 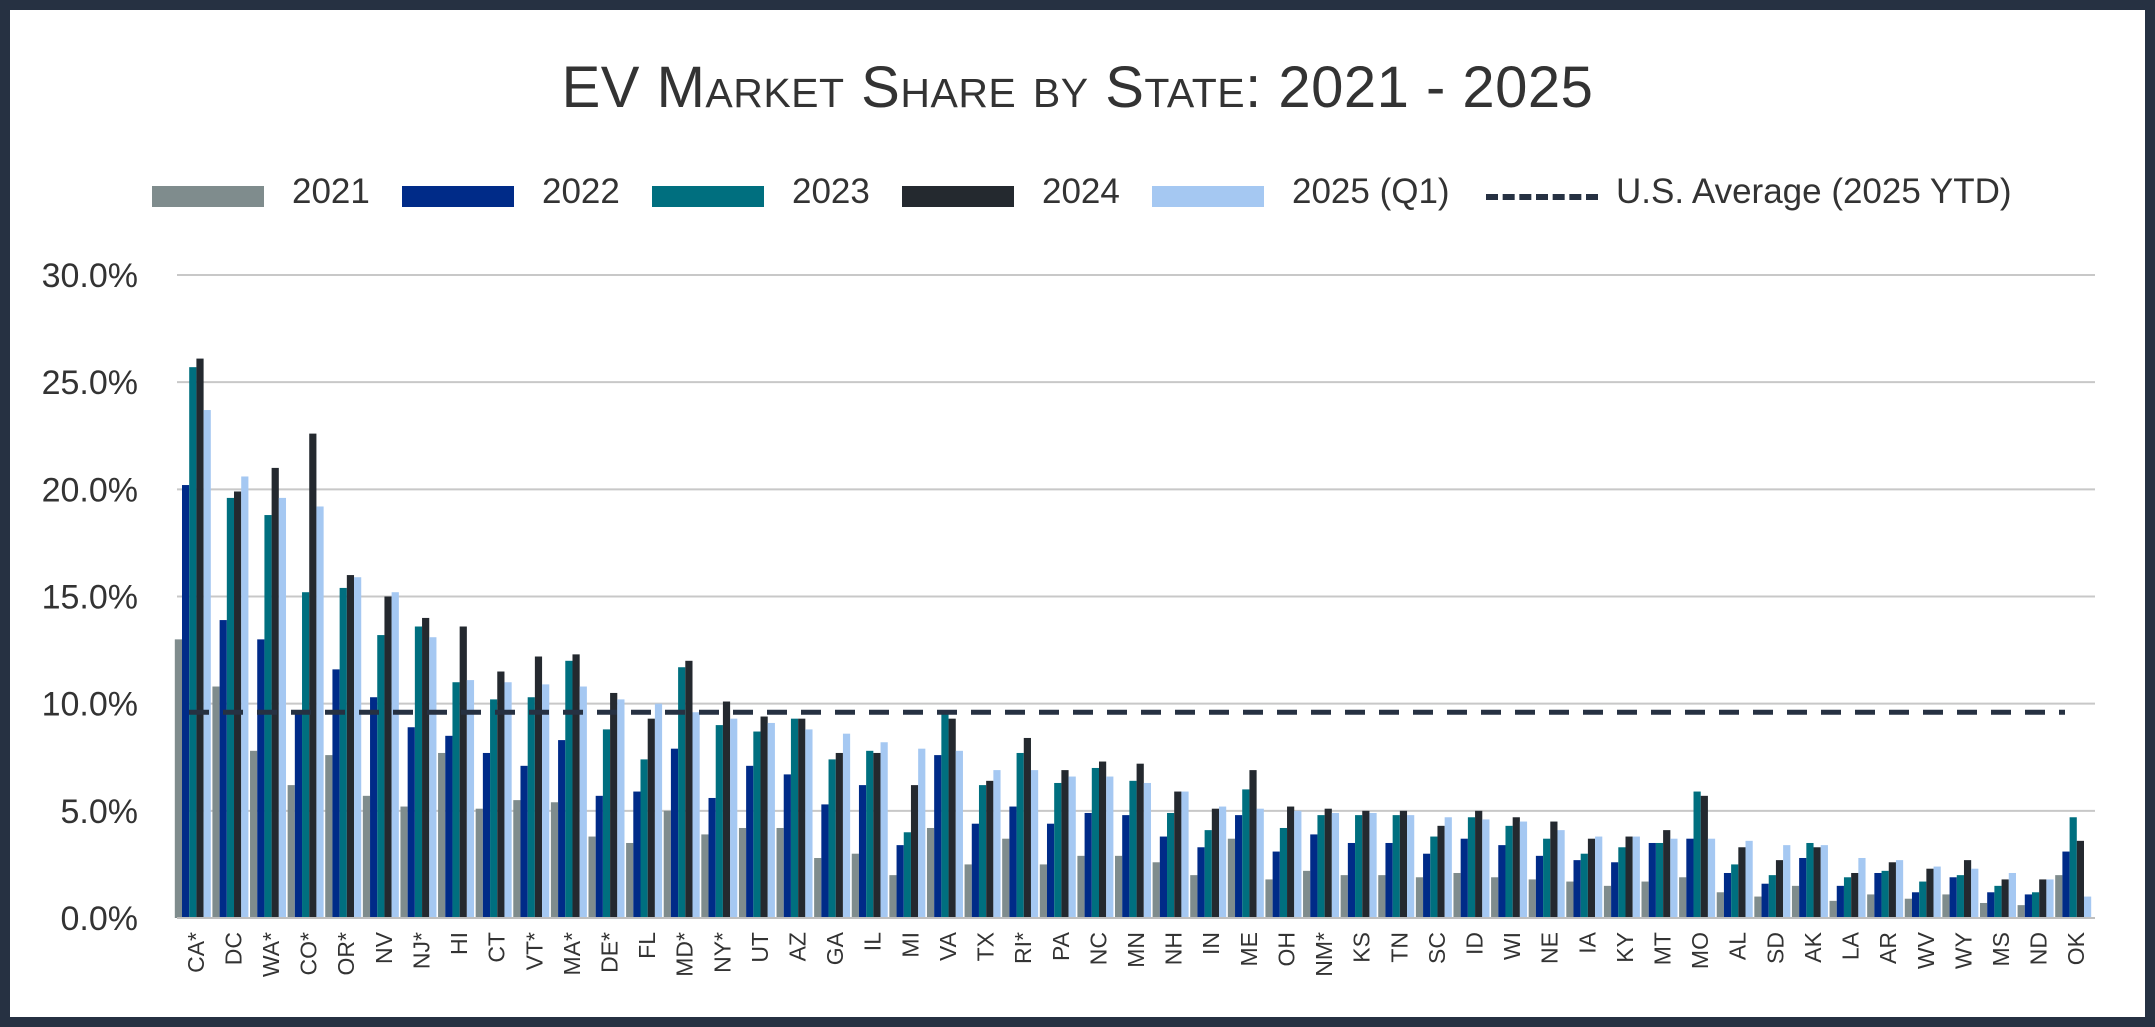 I want to click on bar-2022-tn, so click(x=1389, y=880).